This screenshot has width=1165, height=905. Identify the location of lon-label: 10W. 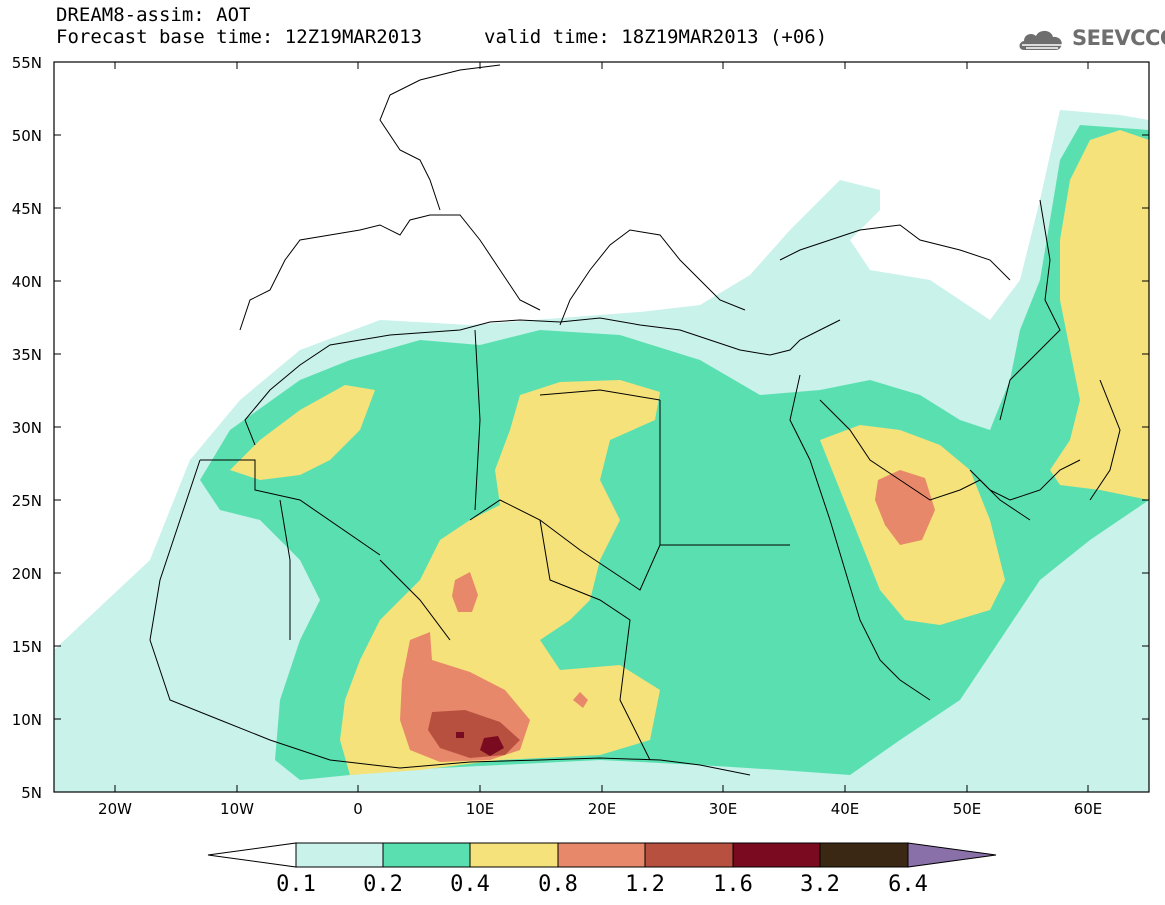
(237, 809).